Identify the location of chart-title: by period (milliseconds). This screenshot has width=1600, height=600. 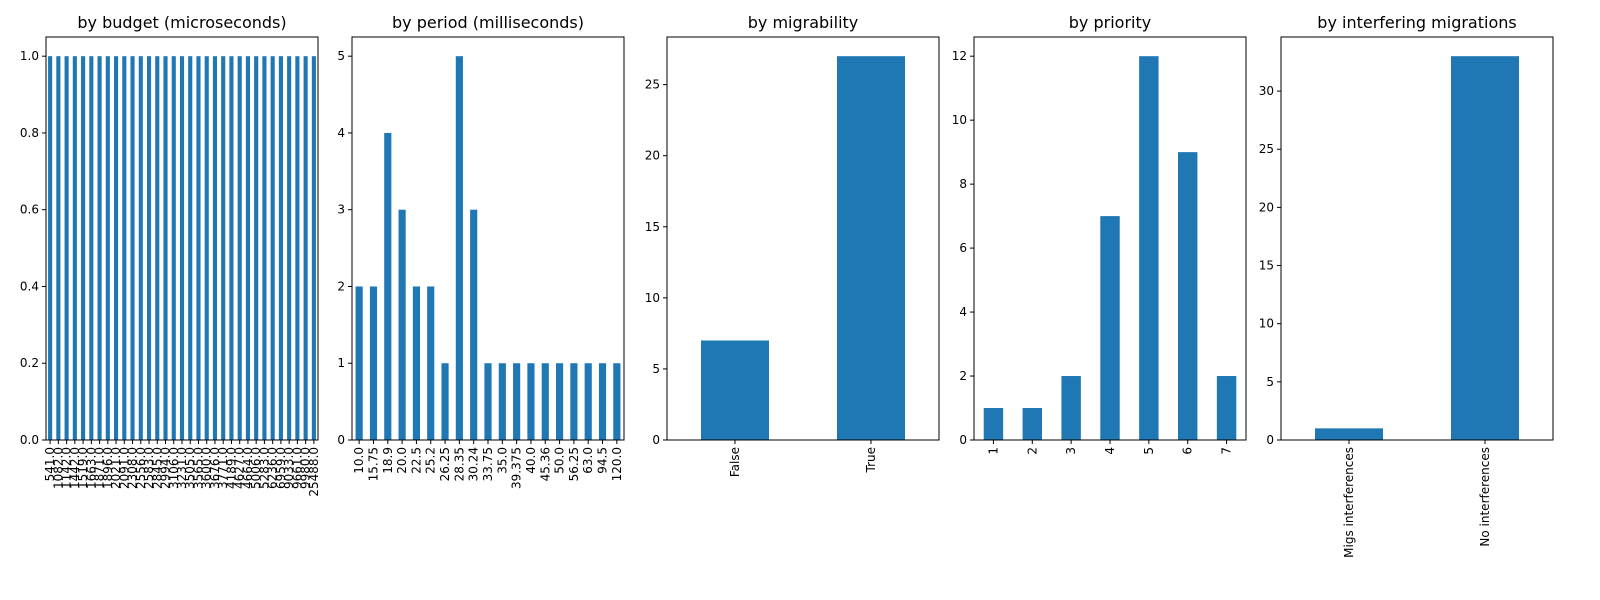
(488, 22).